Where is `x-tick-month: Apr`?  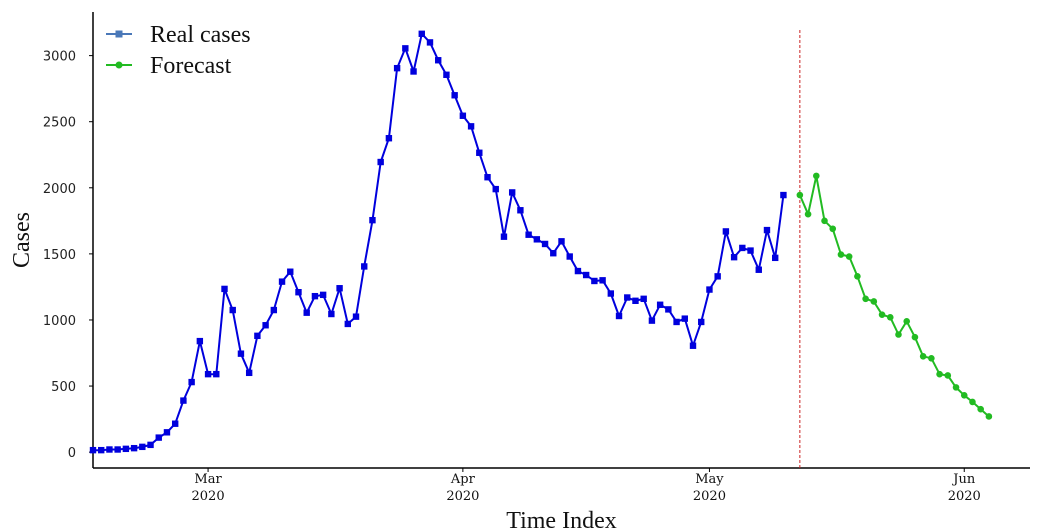
x-tick-month: Apr is located at coordinates (463, 479).